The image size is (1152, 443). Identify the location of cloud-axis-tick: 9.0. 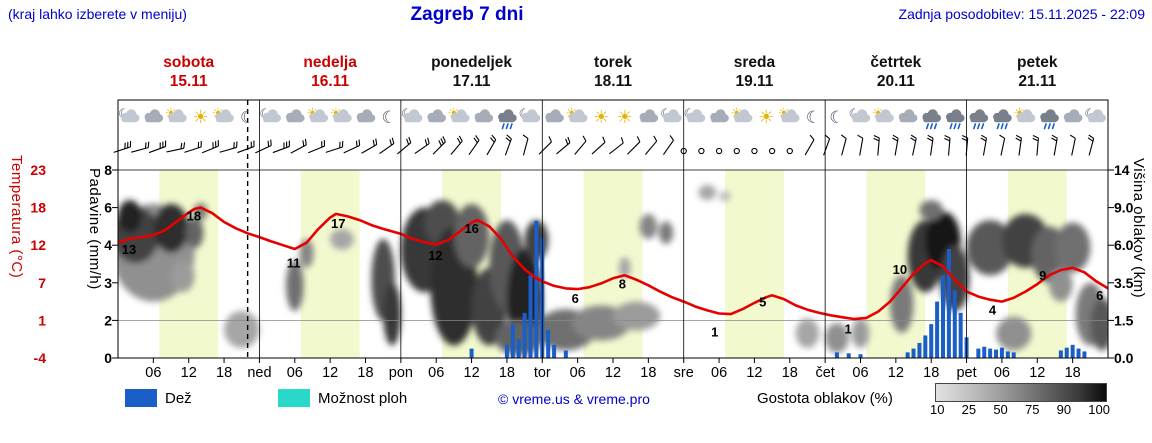
(1124, 208).